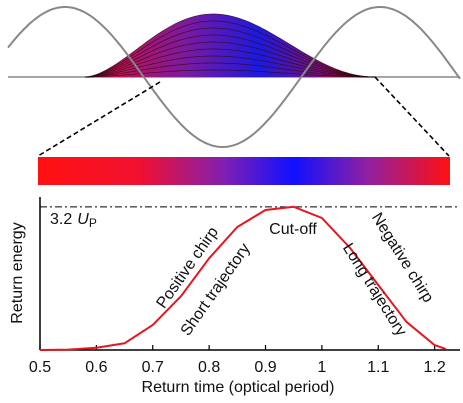 The width and height of the screenshot is (463, 403). What do you see at coordinates (96, 367) in the screenshot?
I see `x-tick-label: 0.6` at bounding box center [96, 367].